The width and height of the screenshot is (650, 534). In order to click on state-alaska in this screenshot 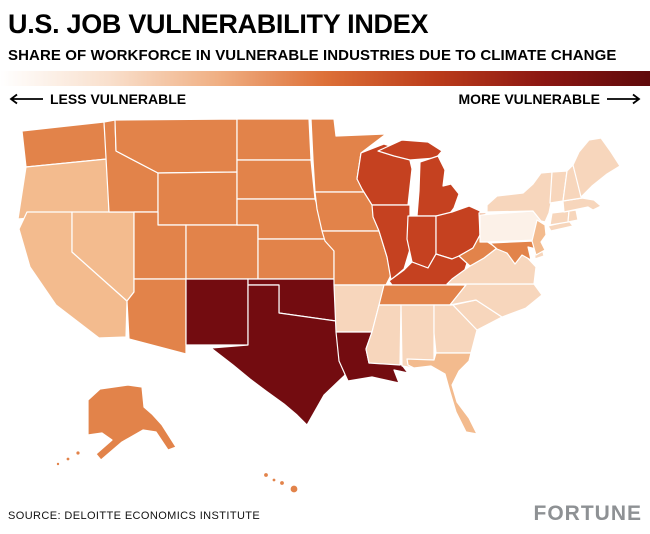, I will do `click(132, 422)`.